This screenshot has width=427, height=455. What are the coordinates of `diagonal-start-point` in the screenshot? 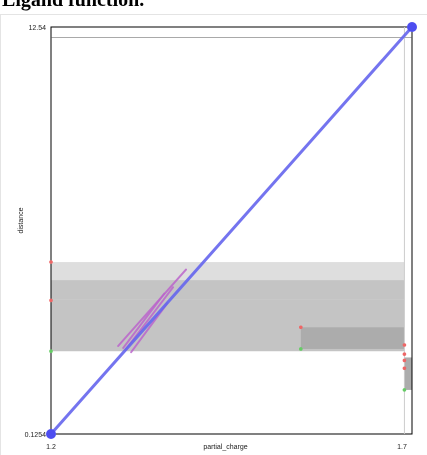 It's located at (51, 434).